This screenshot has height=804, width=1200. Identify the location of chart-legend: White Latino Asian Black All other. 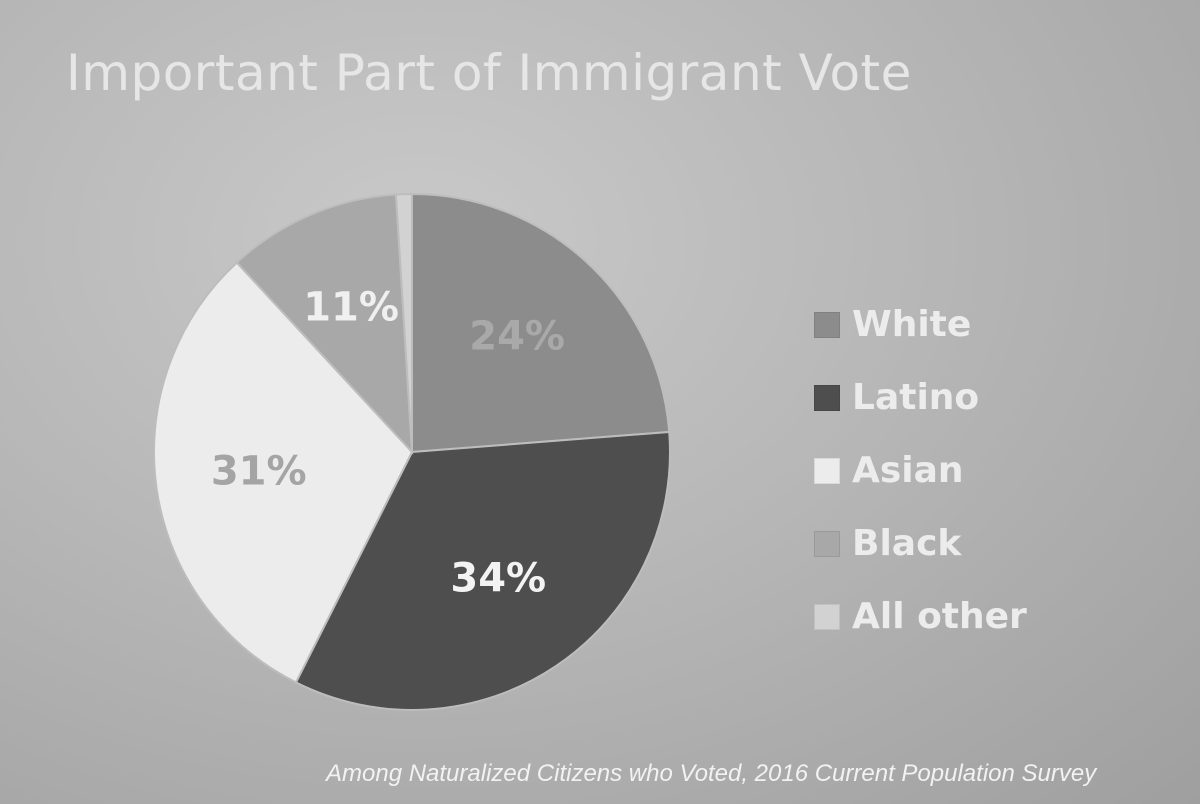
(920, 470).